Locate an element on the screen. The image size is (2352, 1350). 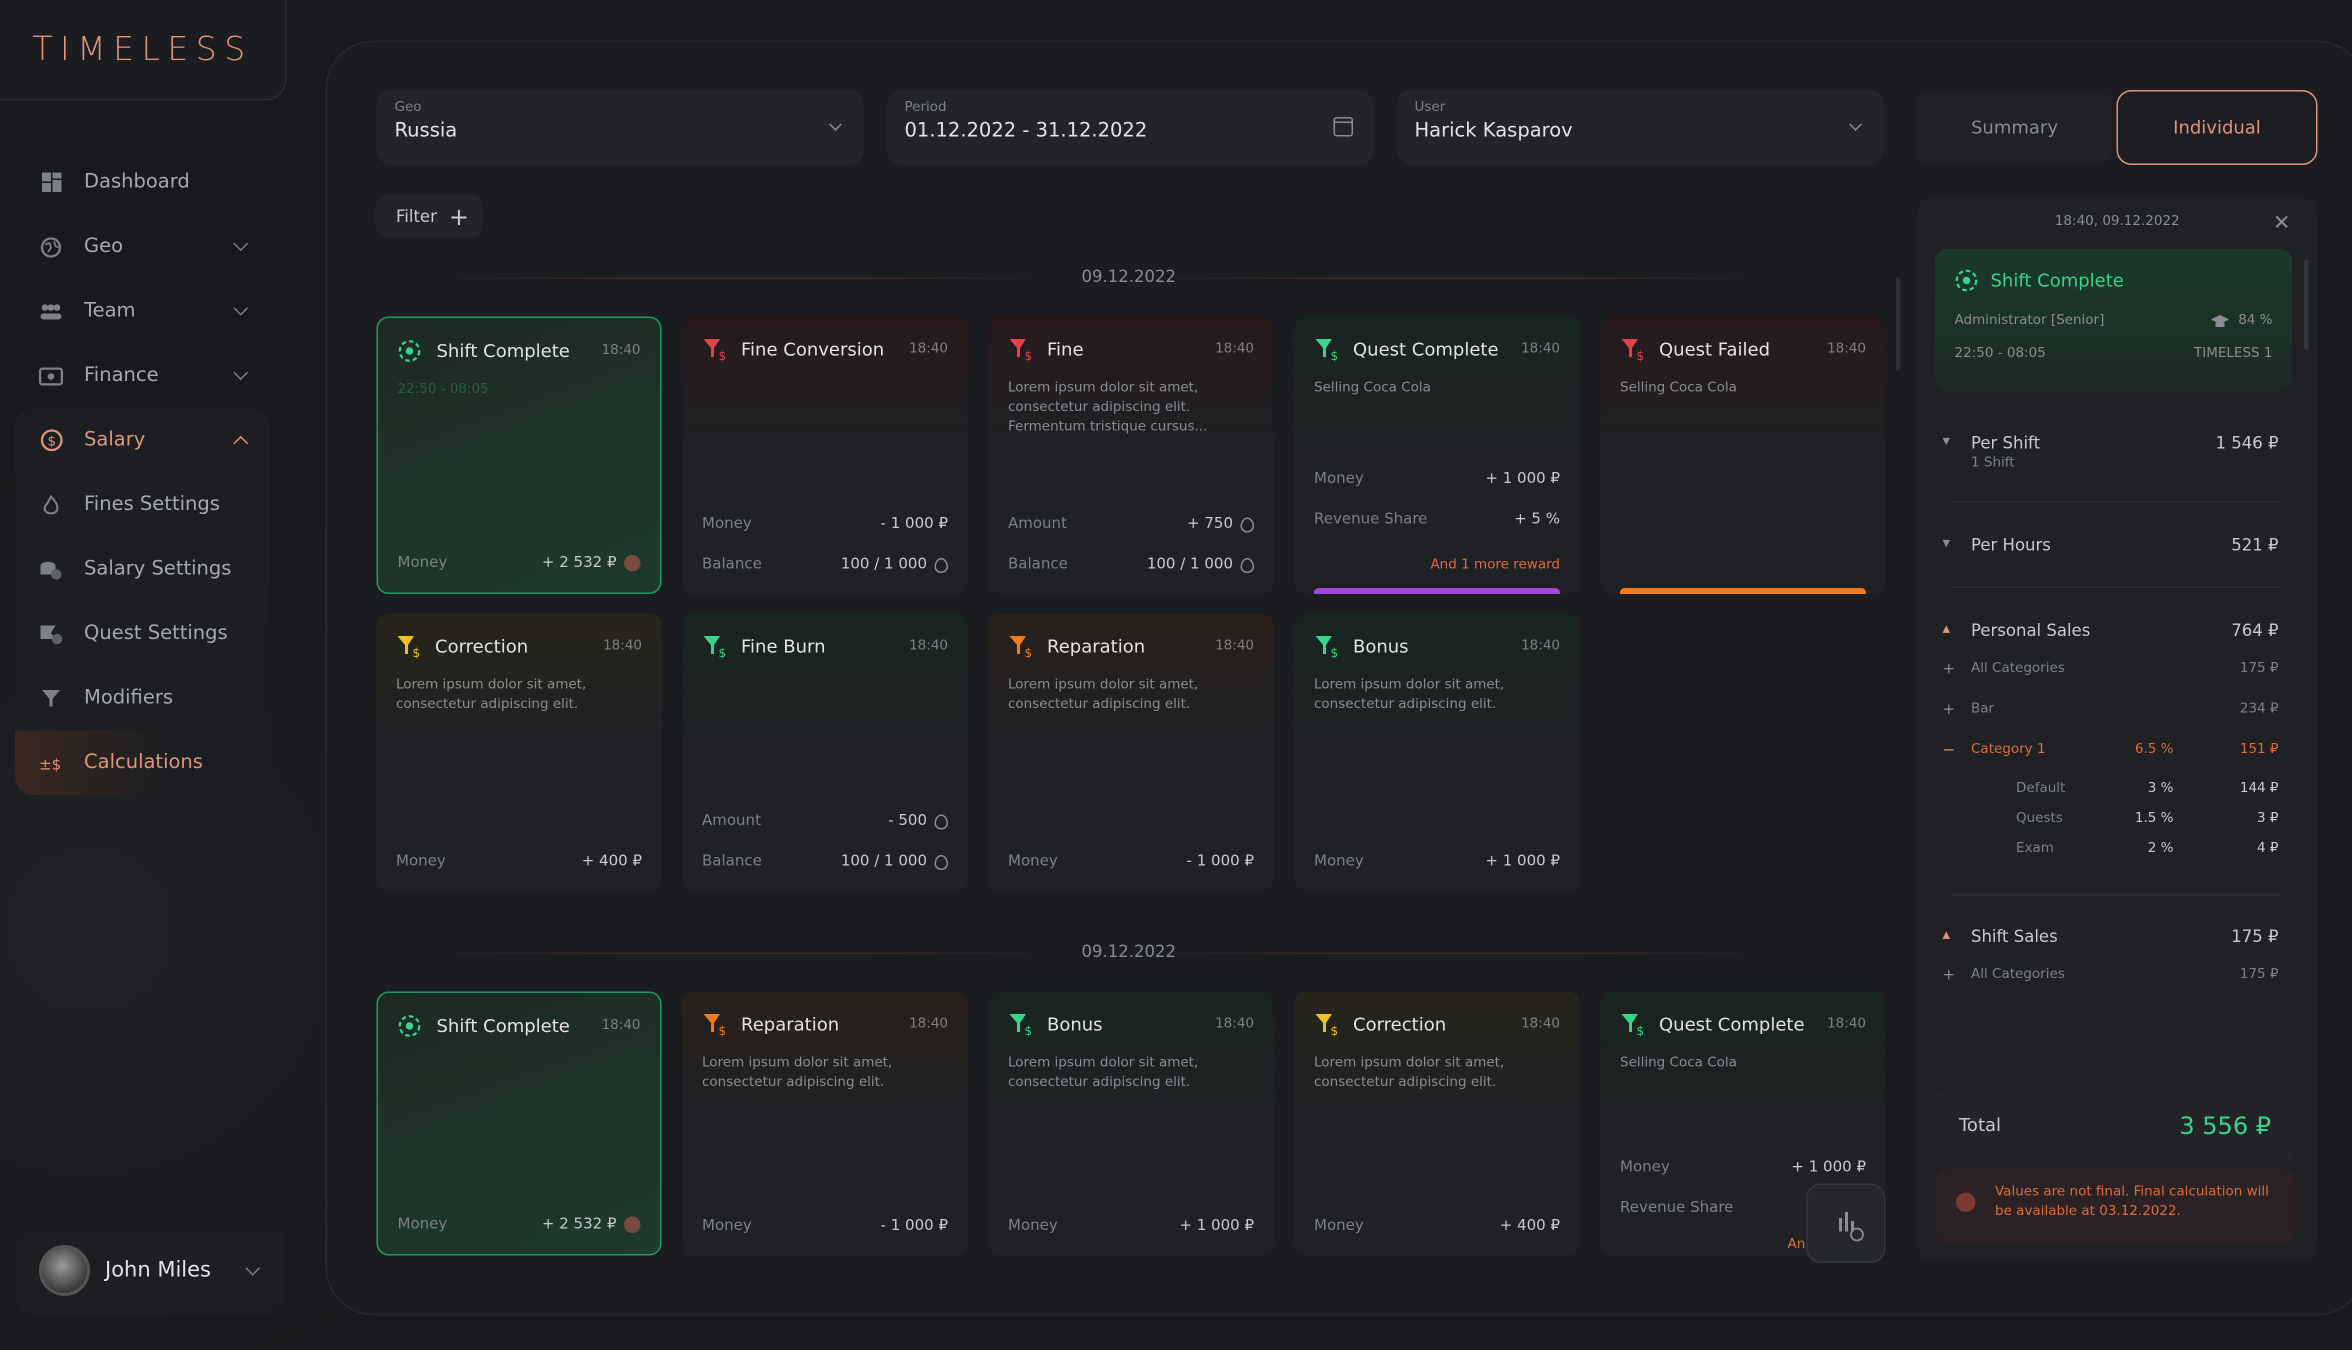
sidebar-item-quest-settings: Quest Settings is located at coordinates (142, 634).